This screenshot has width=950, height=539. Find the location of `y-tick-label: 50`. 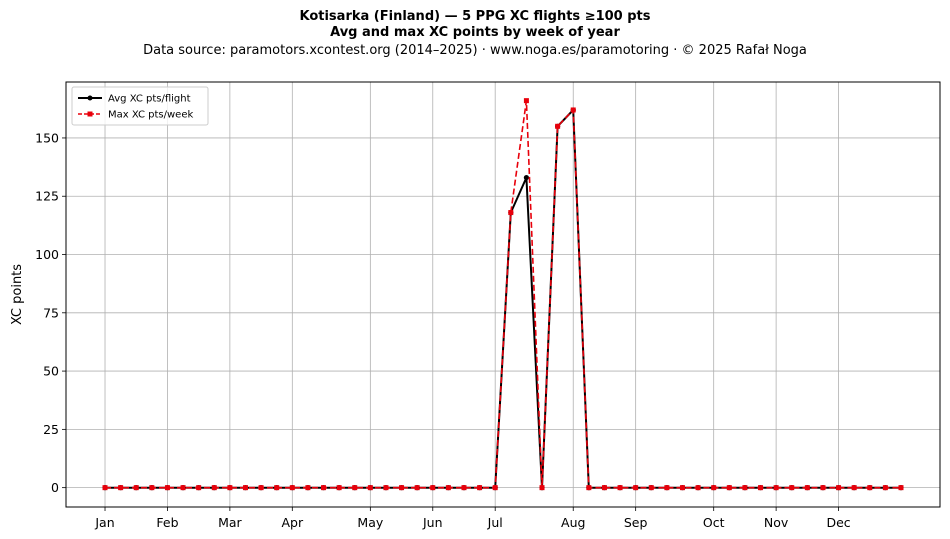

y-tick-label: 50 is located at coordinates (51, 371).